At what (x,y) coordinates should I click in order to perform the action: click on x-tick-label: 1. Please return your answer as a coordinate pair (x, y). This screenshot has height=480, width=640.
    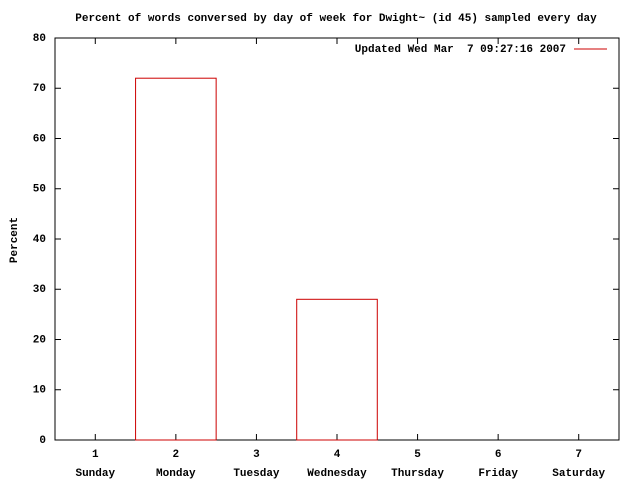
    Looking at the image, I should click on (95, 455).